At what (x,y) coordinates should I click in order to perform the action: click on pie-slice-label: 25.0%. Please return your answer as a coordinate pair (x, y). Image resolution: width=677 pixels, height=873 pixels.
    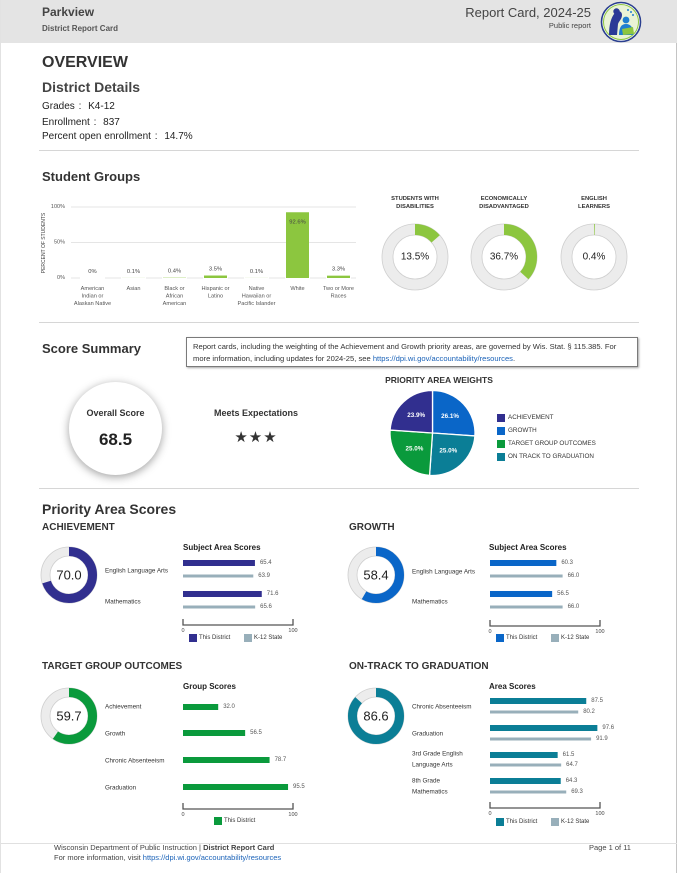
    Looking at the image, I should click on (414, 448).